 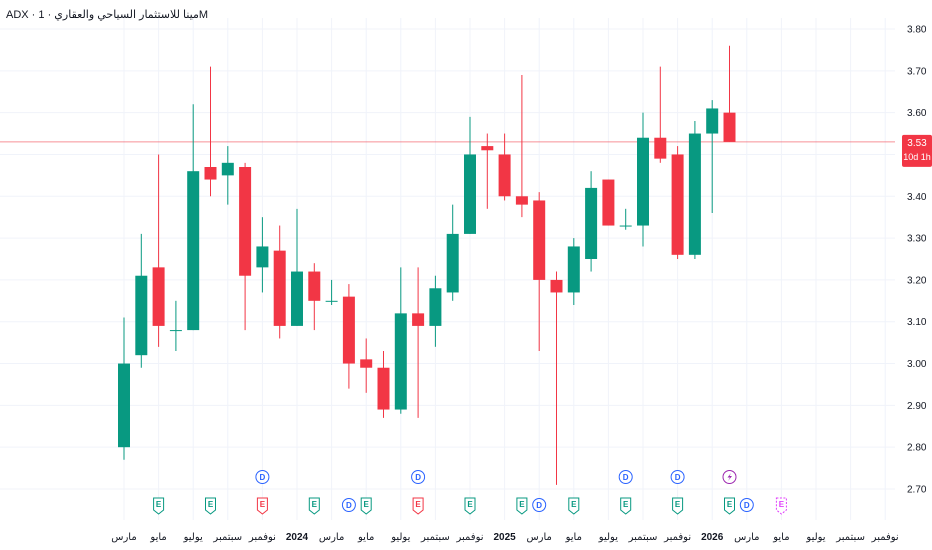 What do you see at coordinates (917, 322) in the screenshot?
I see `price-tick-label: 3.10` at bounding box center [917, 322].